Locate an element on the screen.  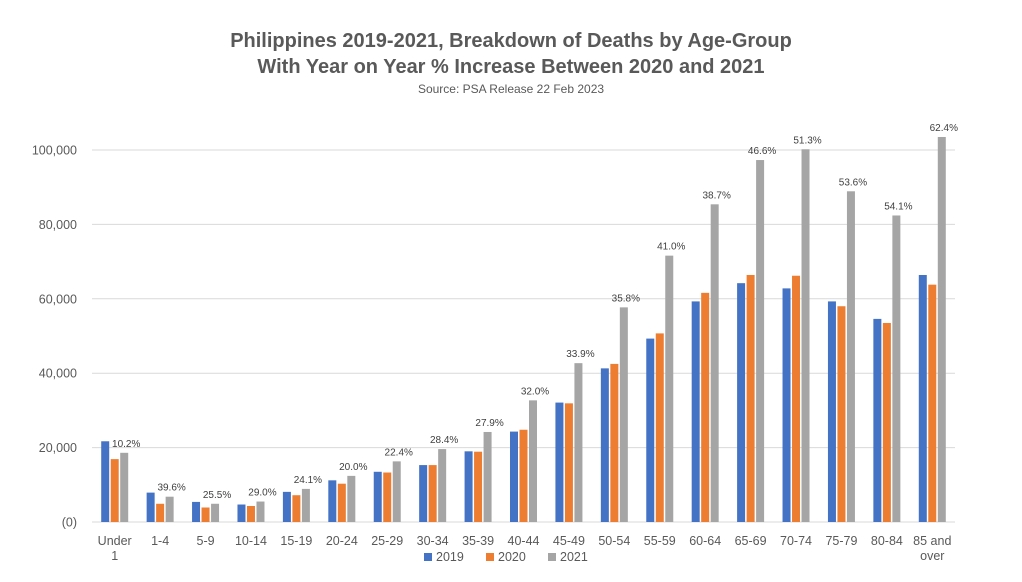
pct-increase-label: 33.9% is located at coordinates (580, 354).